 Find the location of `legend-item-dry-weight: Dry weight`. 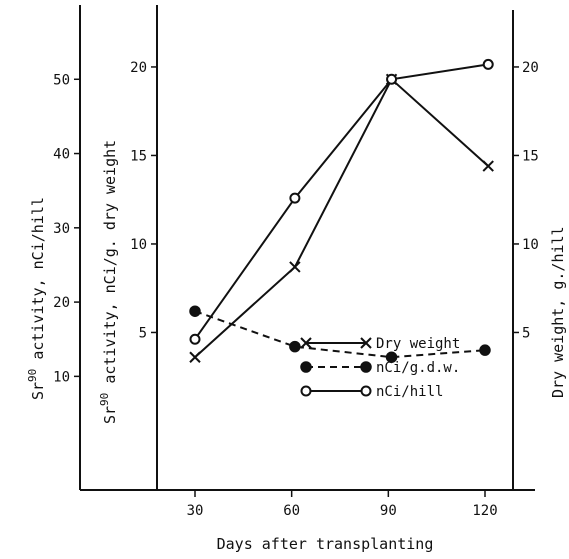

legend-item-dry-weight: Dry weight is located at coordinates (380, 344).